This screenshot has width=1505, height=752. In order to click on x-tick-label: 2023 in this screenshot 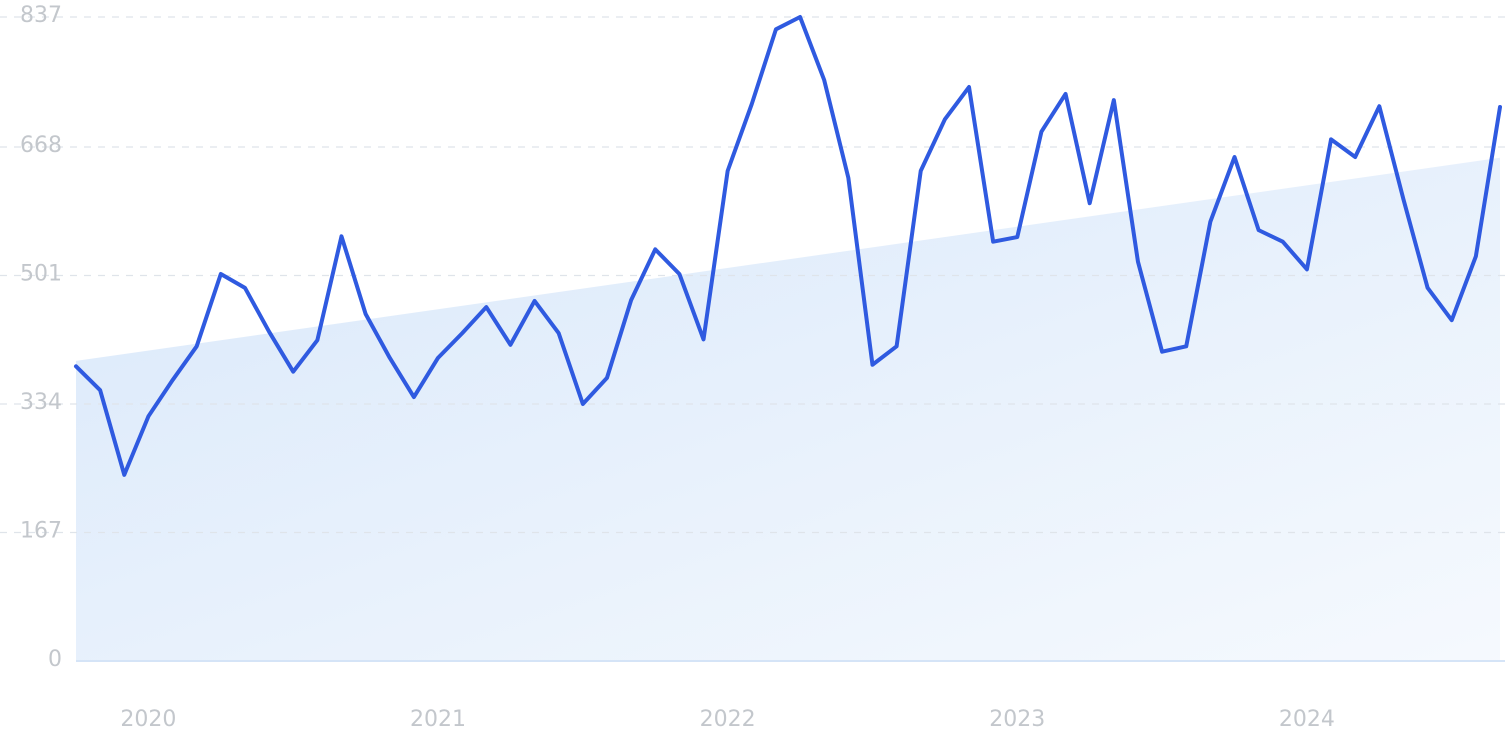, I will do `click(1017, 719)`.